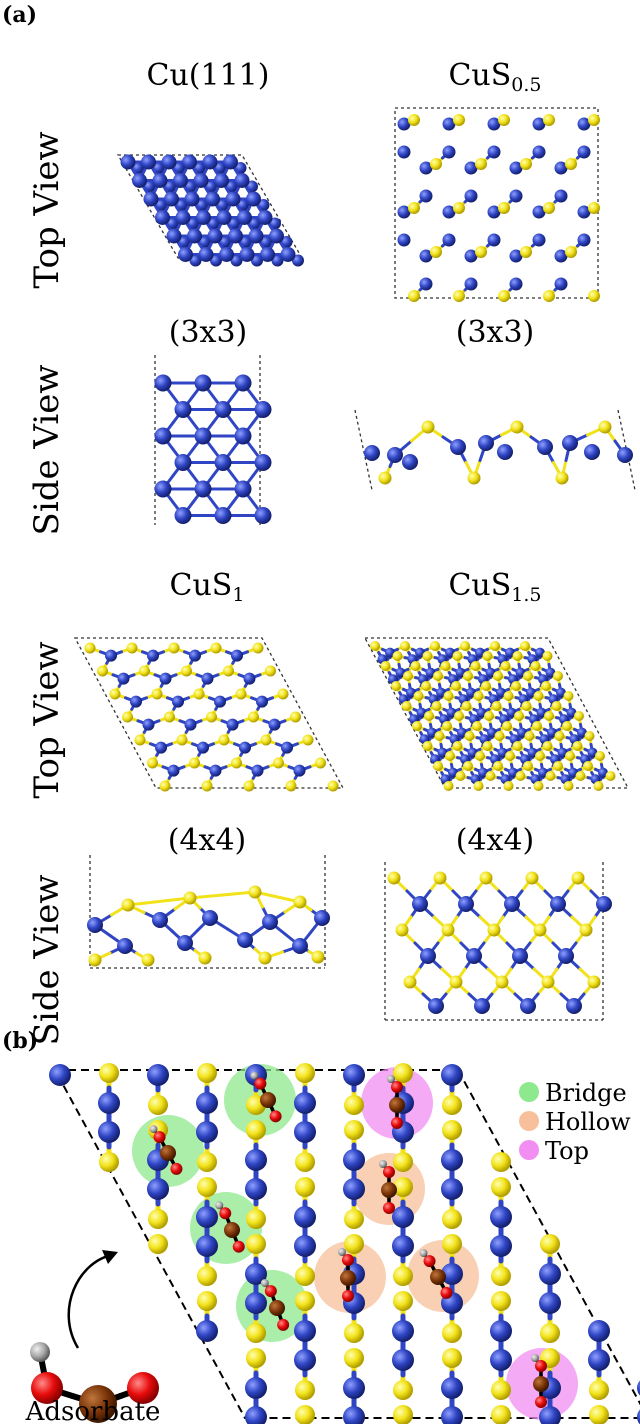  What do you see at coordinates (209, 713) in the screenshot?
I see `cell-outline` at bounding box center [209, 713].